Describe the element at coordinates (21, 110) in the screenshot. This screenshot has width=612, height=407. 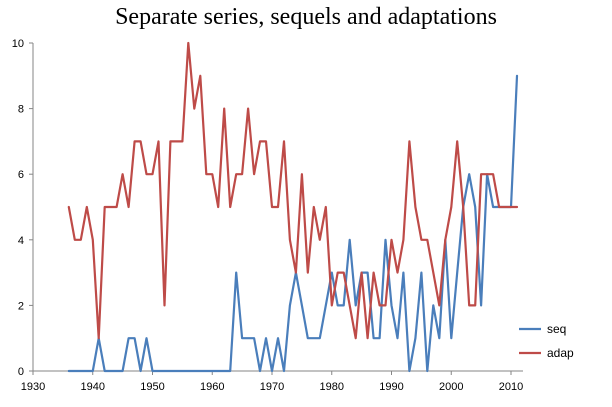
I see `y-tick-label: 8` at that location.